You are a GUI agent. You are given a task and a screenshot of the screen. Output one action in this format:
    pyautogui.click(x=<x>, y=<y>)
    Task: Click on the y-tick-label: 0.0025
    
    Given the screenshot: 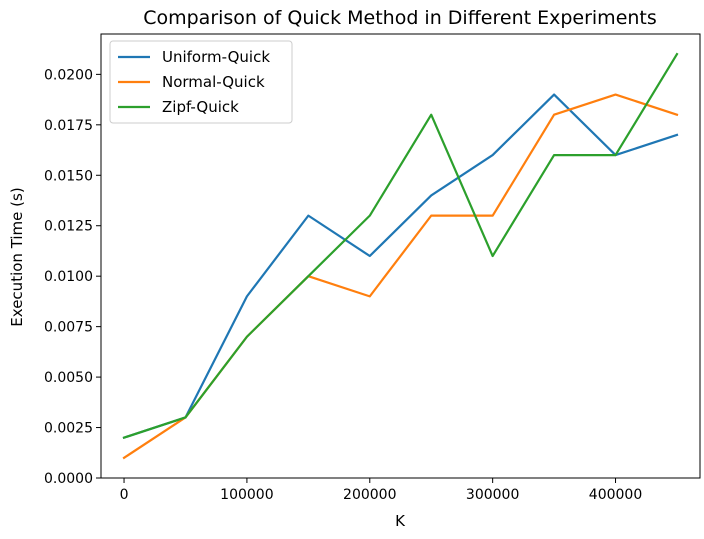 What is the action you would take?
    pyautogui.click(x=68, y=429)
    